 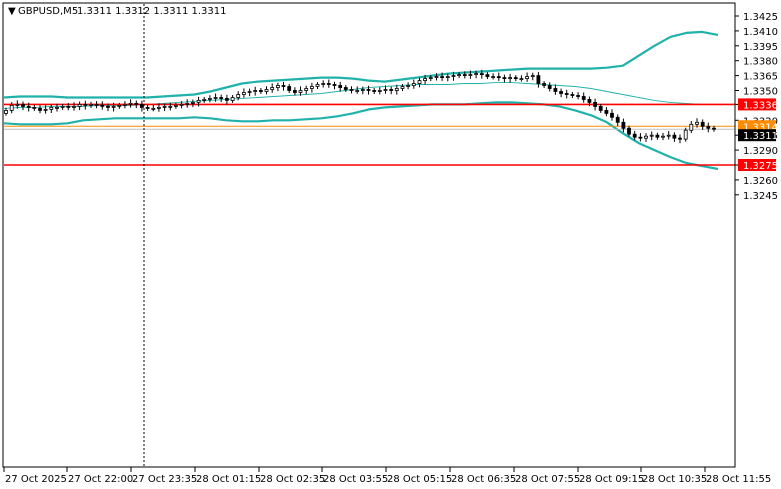 What do you see at coordinates (292, 479) in the screenshot?
I see `time-tick-label: 28 Oct 02:35` at bounding box center [292, 479].